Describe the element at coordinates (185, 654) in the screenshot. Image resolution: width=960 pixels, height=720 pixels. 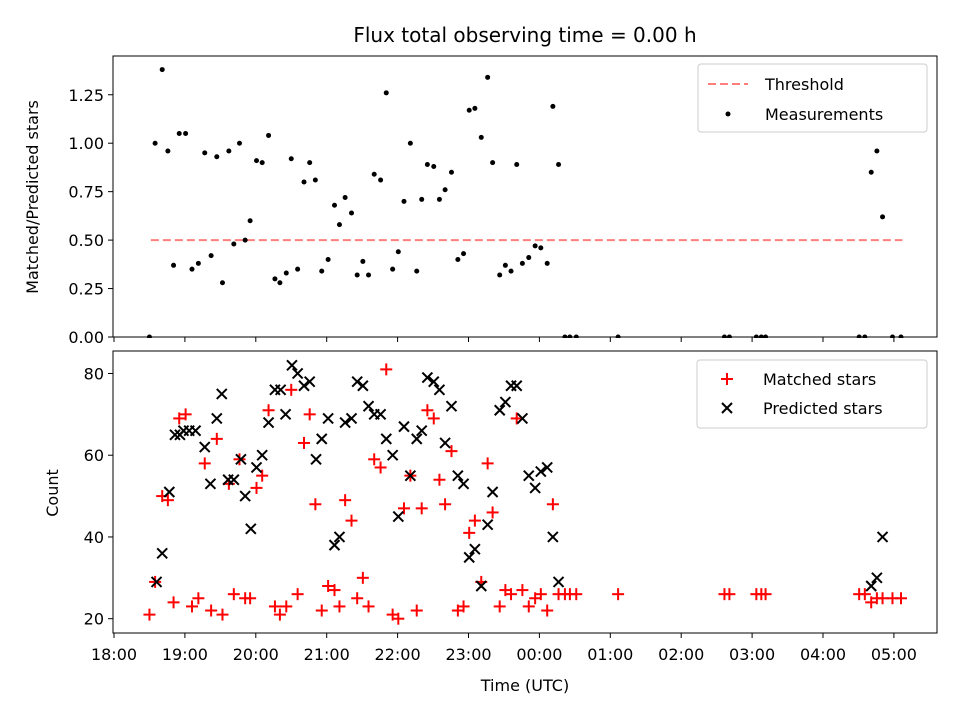
I see `x-tick-label: 19:00` at that location.